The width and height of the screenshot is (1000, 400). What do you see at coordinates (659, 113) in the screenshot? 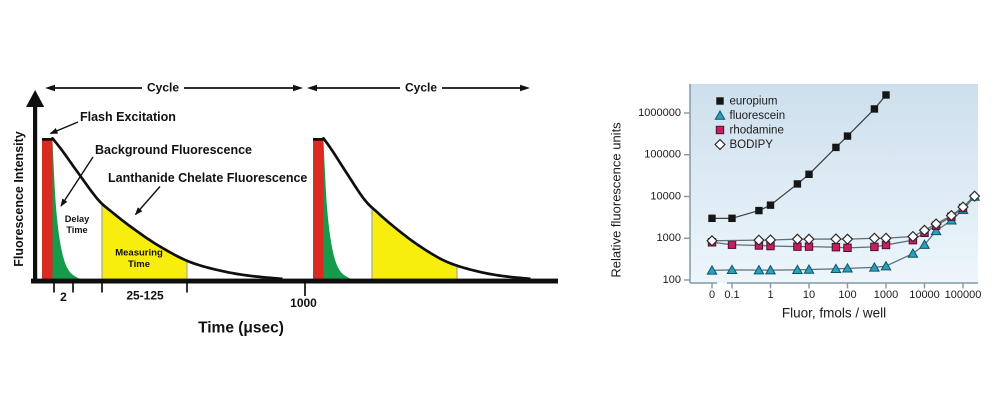
I see `y-tick-label: 1000000` at bounding box center [659, 113].